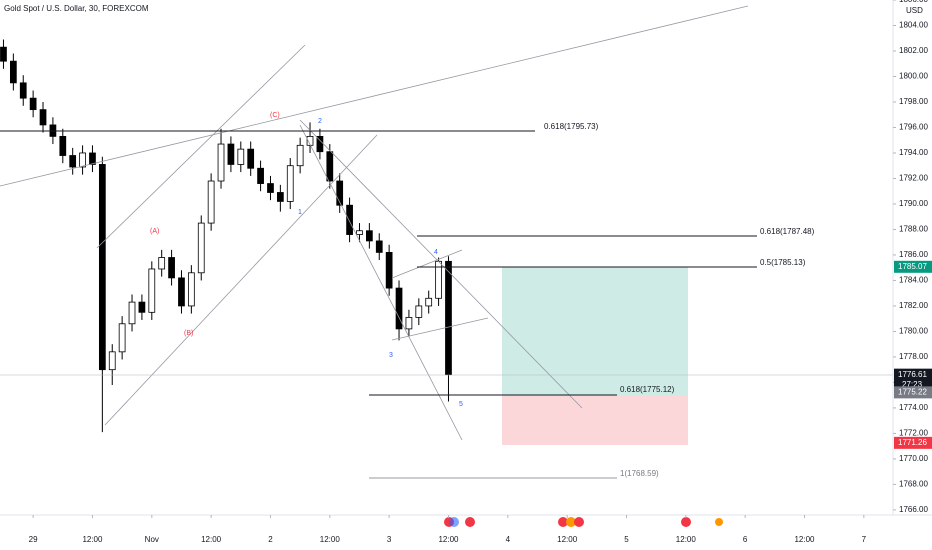  I want to click on target-zone, so click(595, 331).